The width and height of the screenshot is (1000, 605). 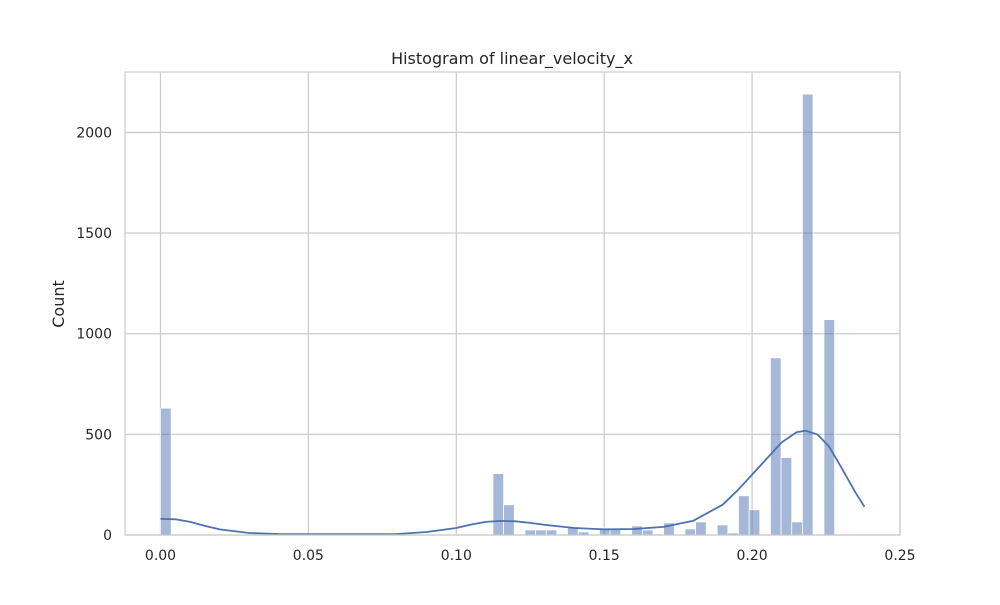 I want to click on y-tick-label: 0, so click(x=107, y=536).